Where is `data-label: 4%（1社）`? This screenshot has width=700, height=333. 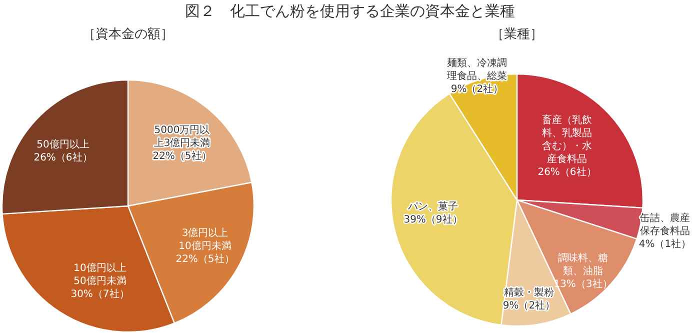
data-label: 4%（1社） is located at coordinates (665, 244).